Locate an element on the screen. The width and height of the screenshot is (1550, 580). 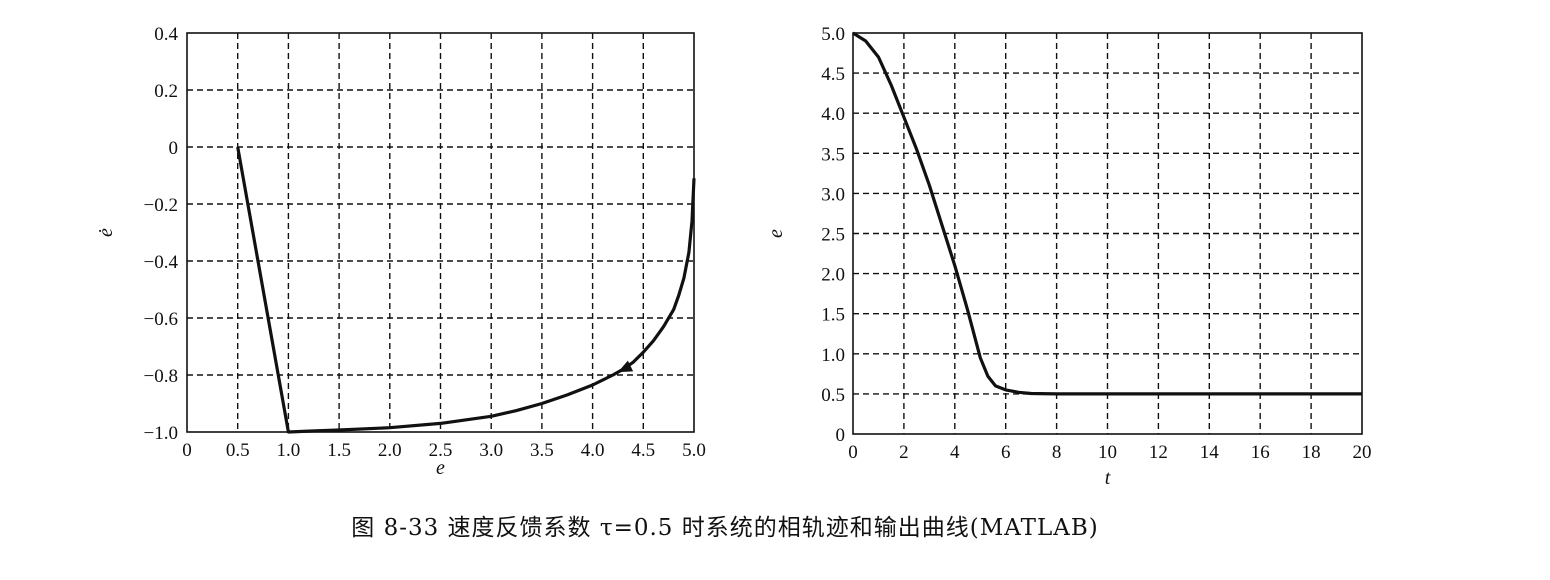
output-y-tick-label: 1.5 is located at coordinates (833, 315).